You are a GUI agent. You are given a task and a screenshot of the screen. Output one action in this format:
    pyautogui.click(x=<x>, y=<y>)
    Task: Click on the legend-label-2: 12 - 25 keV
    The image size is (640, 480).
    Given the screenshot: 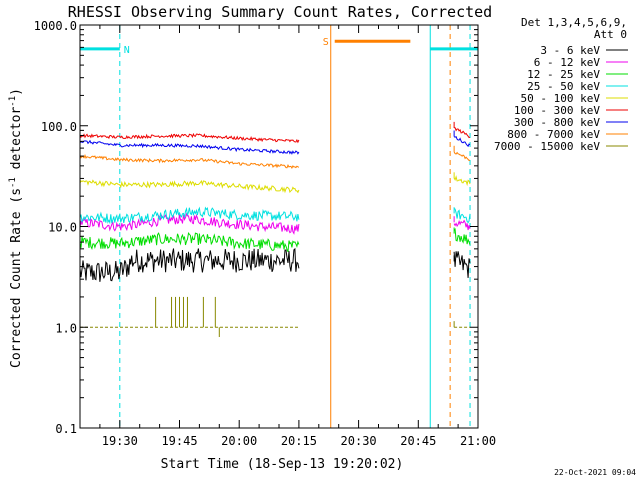 What is the action you would take?
    pyautogui.click(x=563, y=74)
    